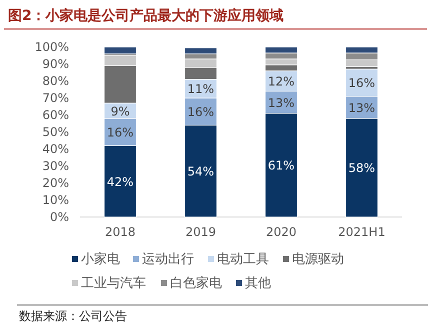 The width and height of the screenshot is (431, 327). What do you see at coordinates (281, 81) in the screenshot?
I see `data-label: 12%` at bounding box center [281, 81].